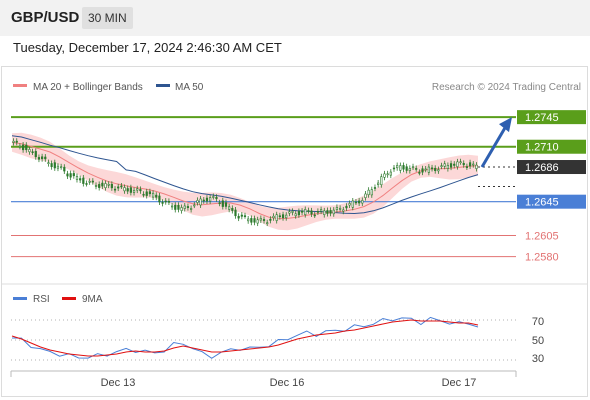 This screenshot has width=590, height=400. I want to click on x-tick-label: Dec 17, so click(459, 383).